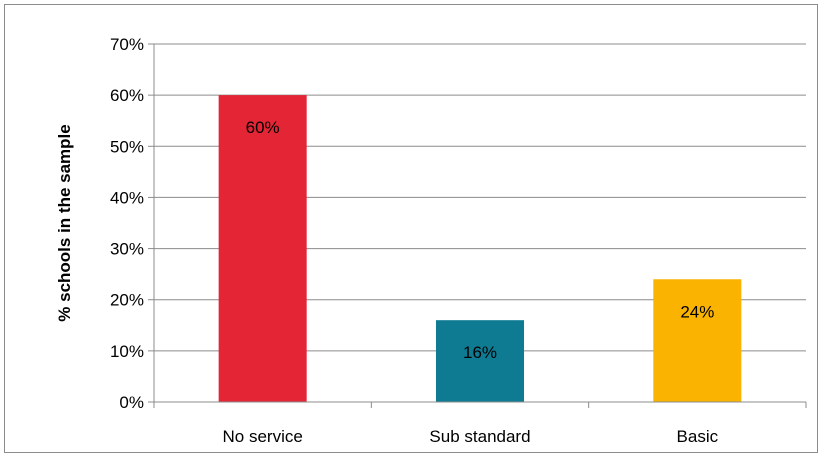  What do you see at coordinates (480, 352) in the screenshot?
I see `data-label: 16%` at bounding box center [480, 352].